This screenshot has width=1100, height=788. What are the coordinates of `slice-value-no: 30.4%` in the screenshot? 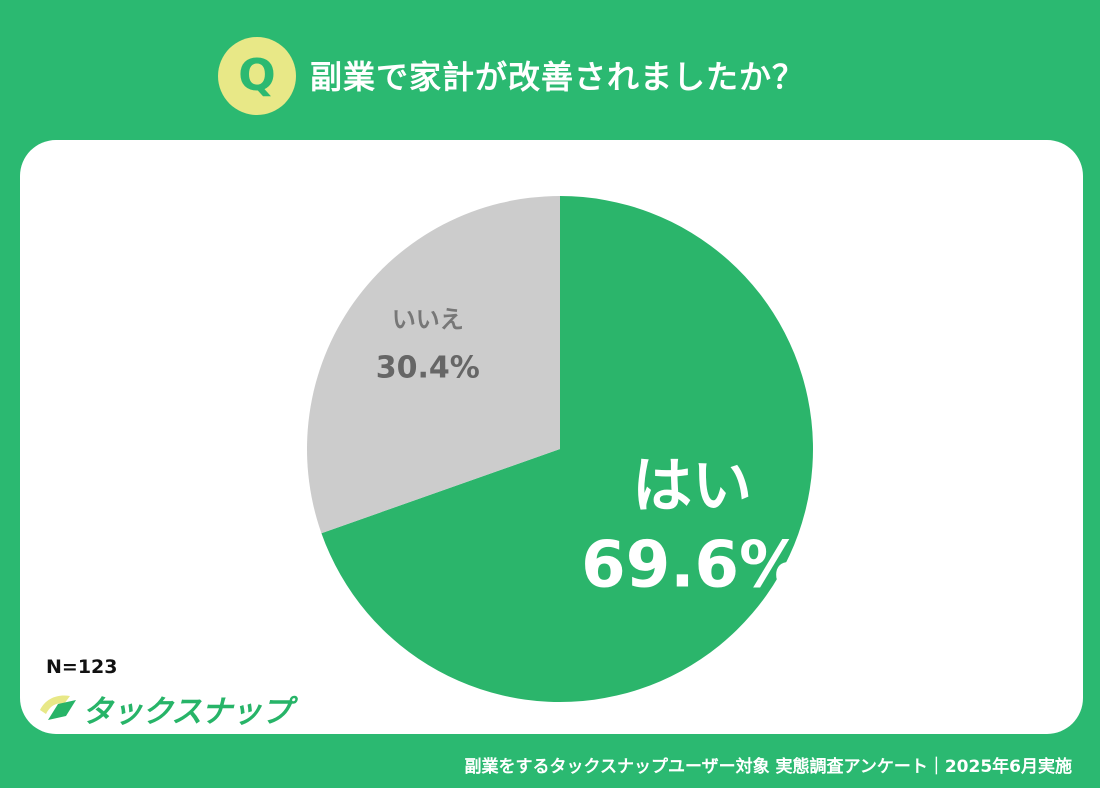 It's located at (428, 367).